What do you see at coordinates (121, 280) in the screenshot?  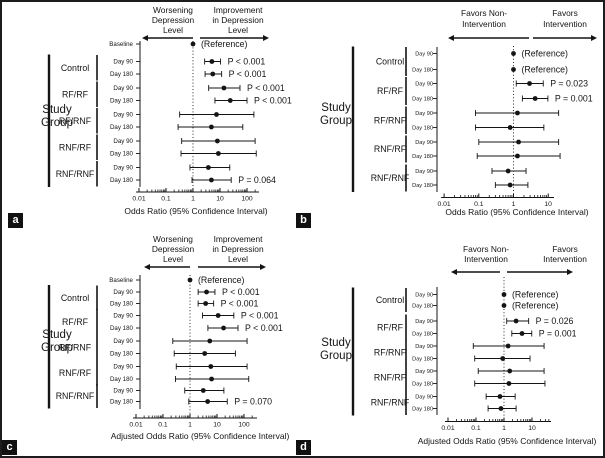 I see `row-label: Baseline` at bounding box center [121, 280].